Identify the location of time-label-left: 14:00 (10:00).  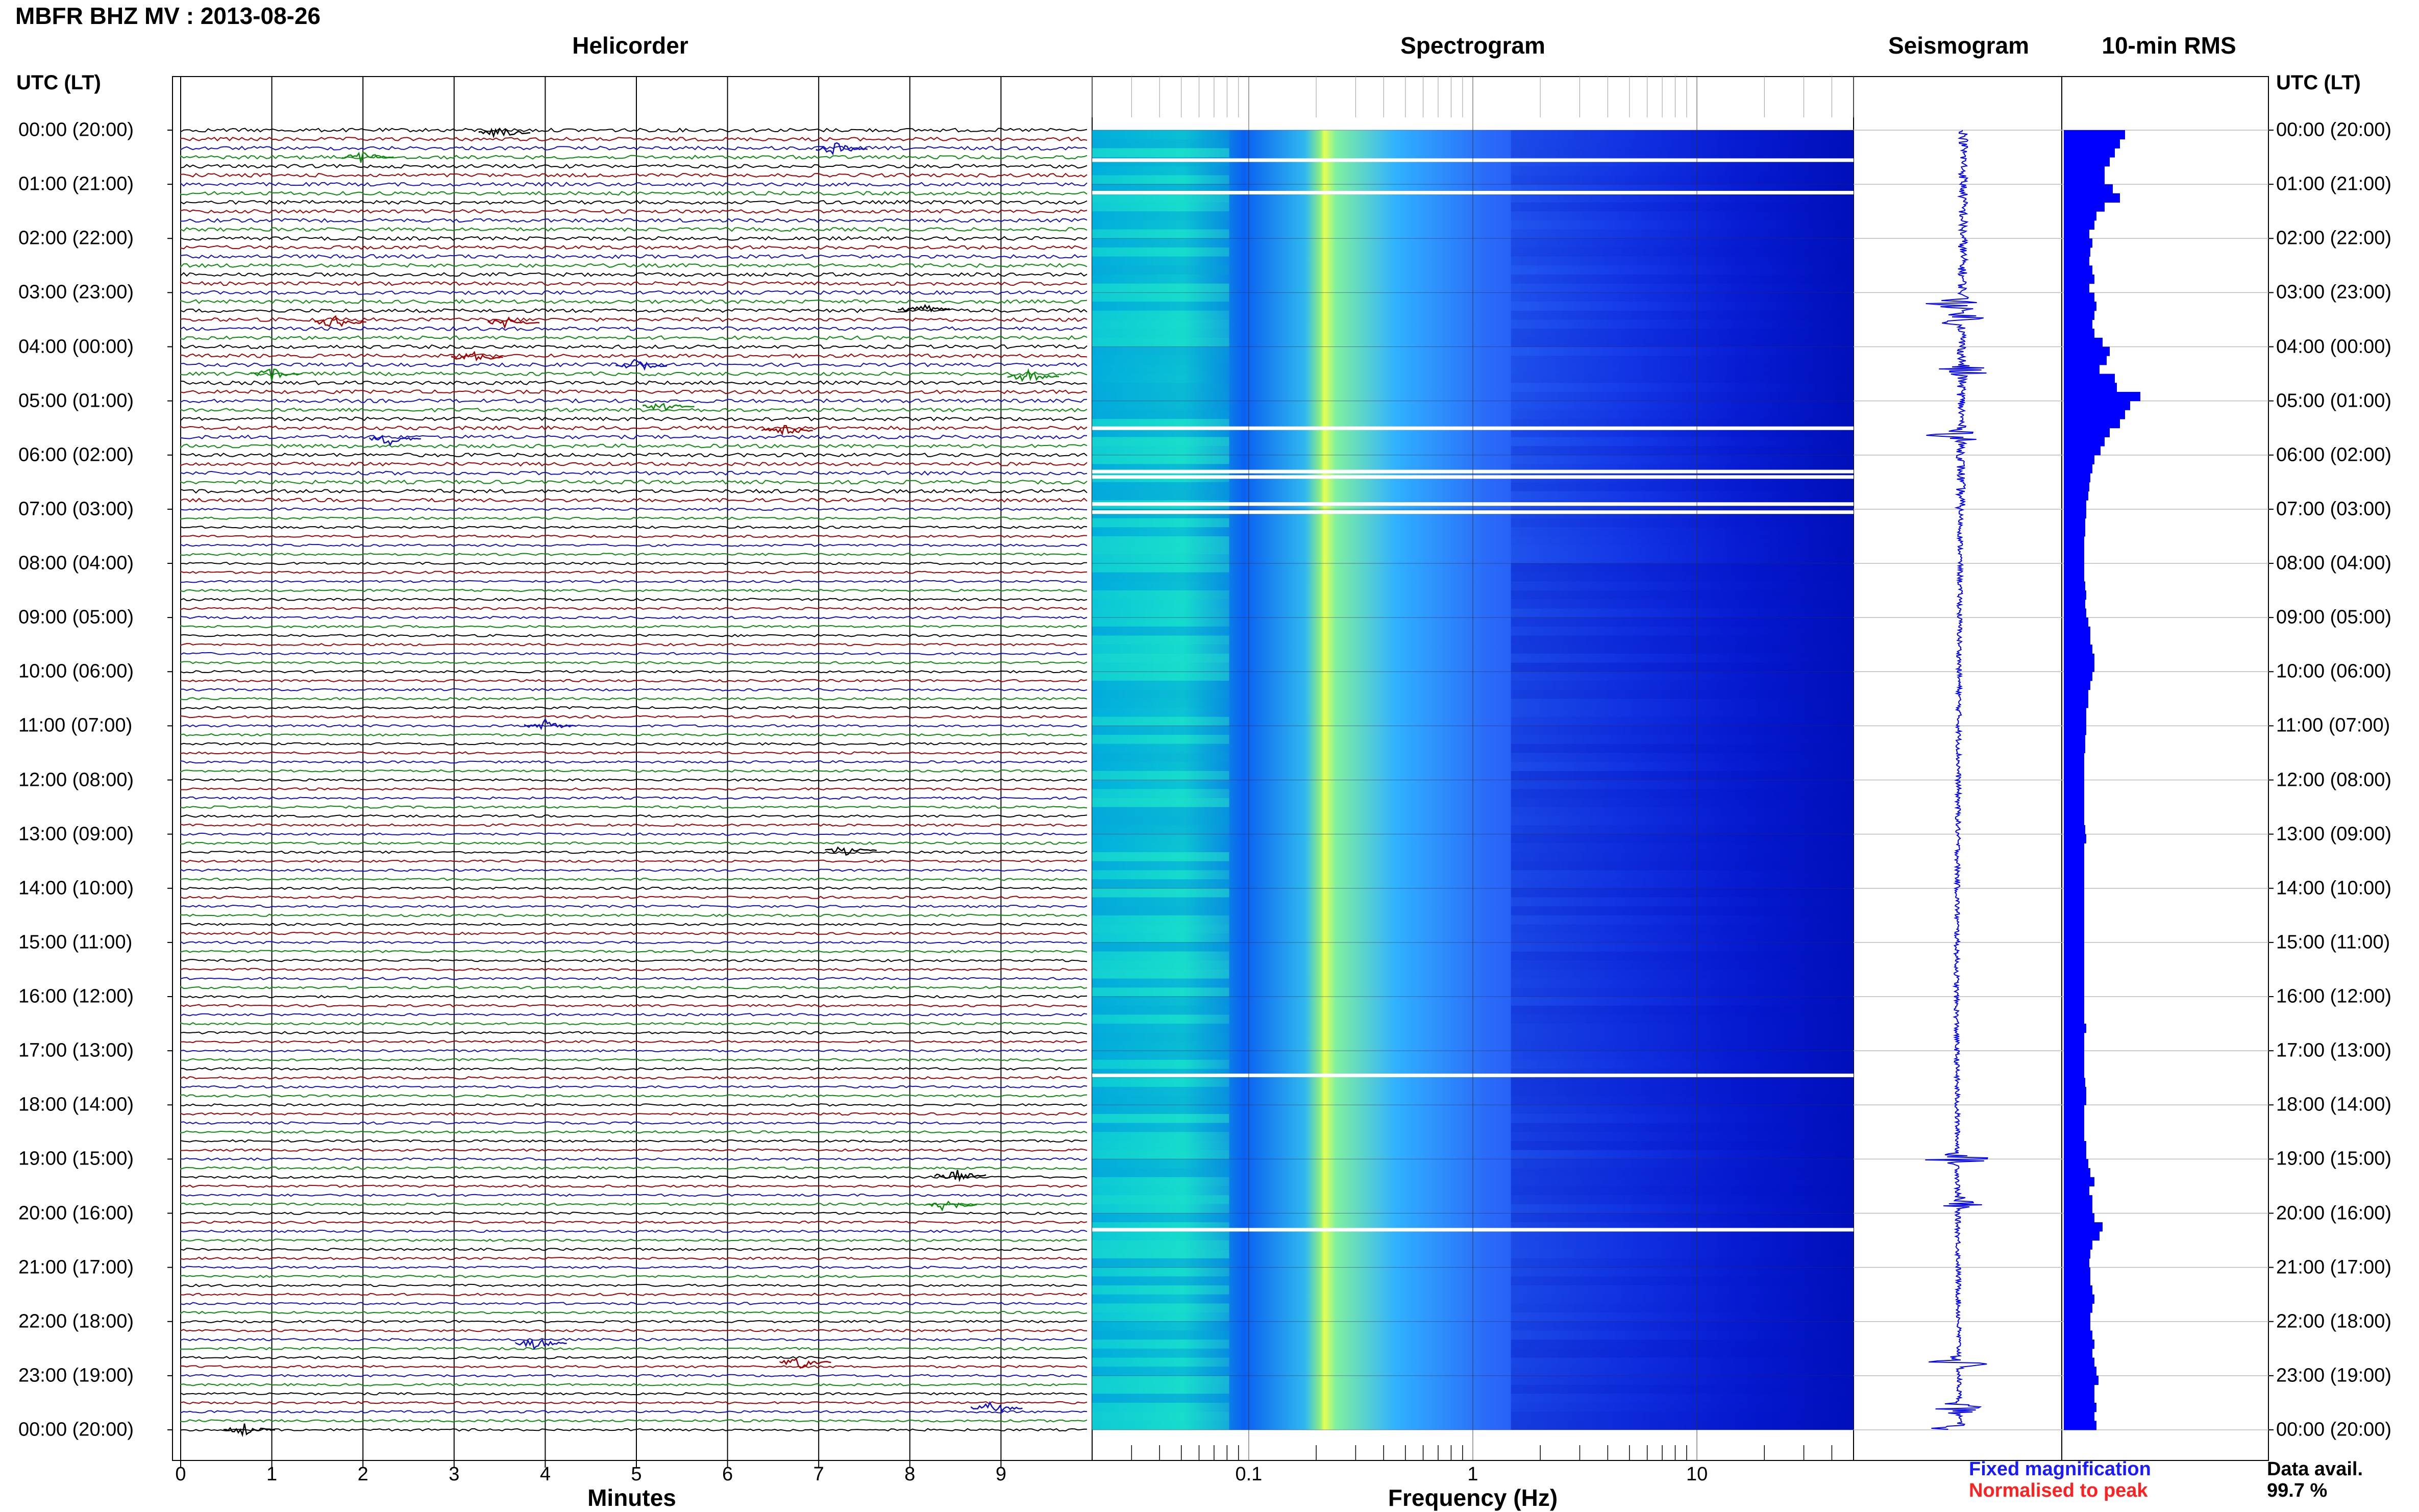
(76, 888).